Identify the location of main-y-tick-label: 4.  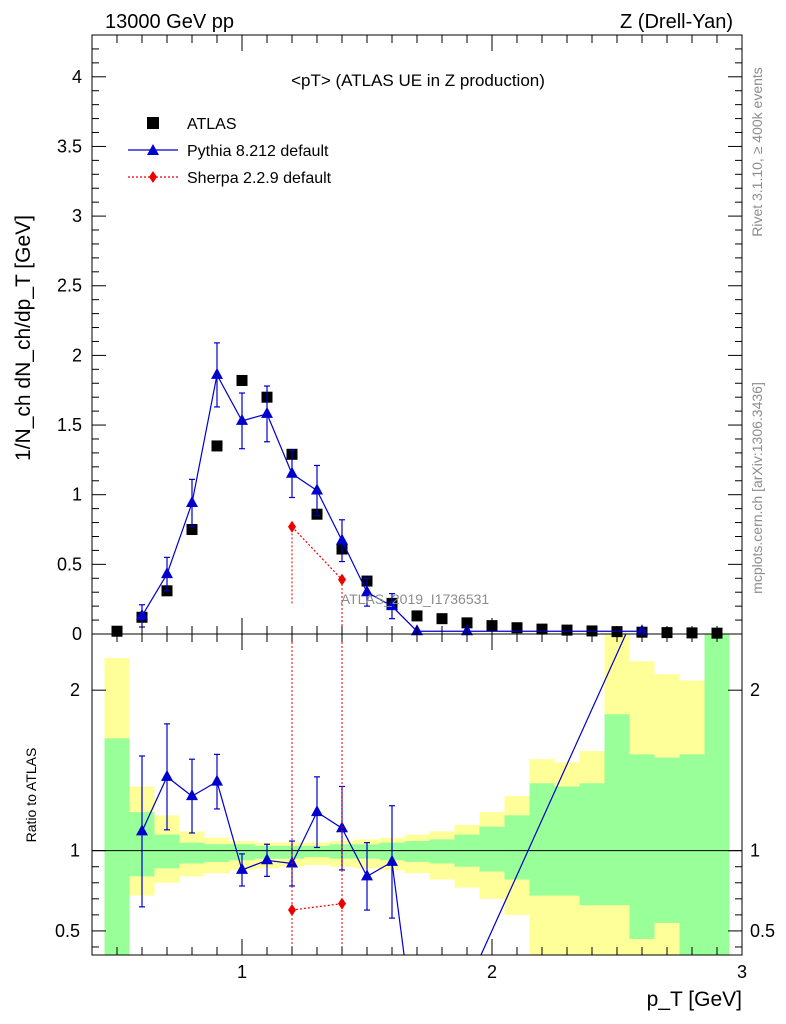
(77, 77).